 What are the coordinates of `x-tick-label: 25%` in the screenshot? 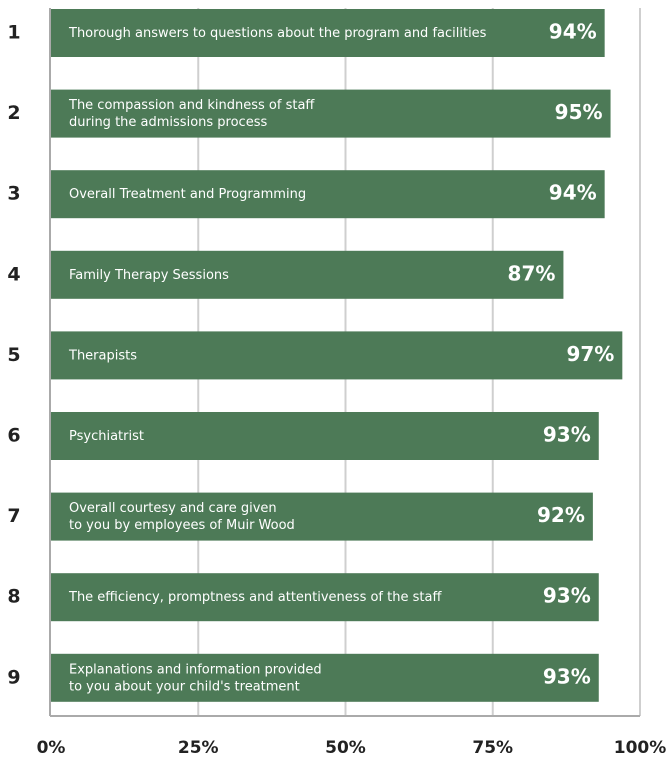 It's located at (198, 748).